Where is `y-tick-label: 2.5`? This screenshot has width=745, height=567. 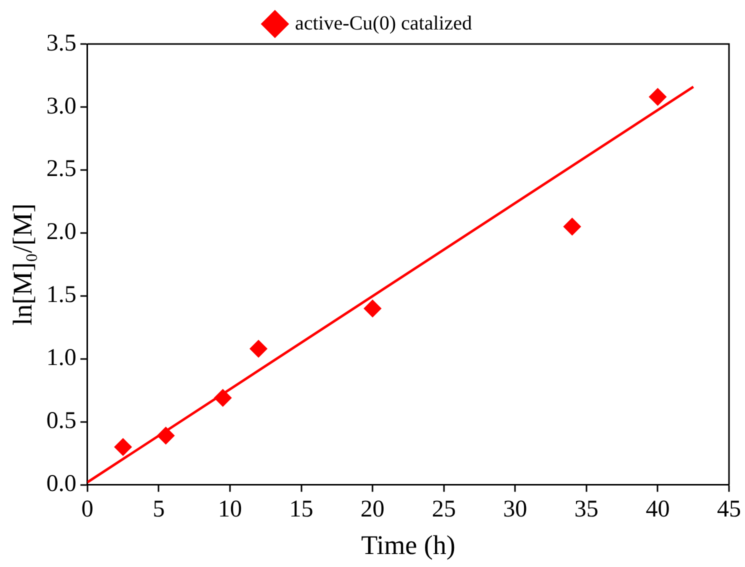 y-tick-label: 2.5 is located at coordinates (61, 169).